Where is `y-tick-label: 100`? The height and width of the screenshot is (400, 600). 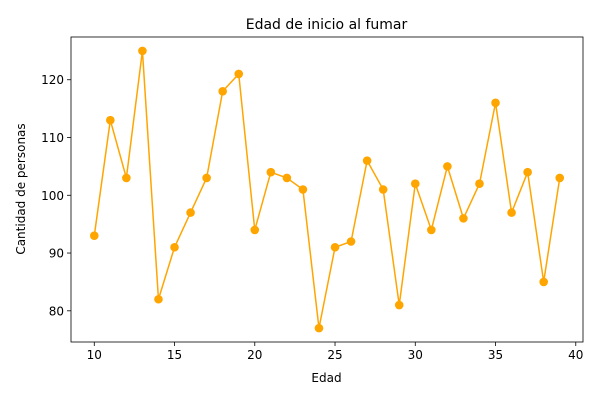
y-tick-label: 100 is located at coordinates (52, 196).